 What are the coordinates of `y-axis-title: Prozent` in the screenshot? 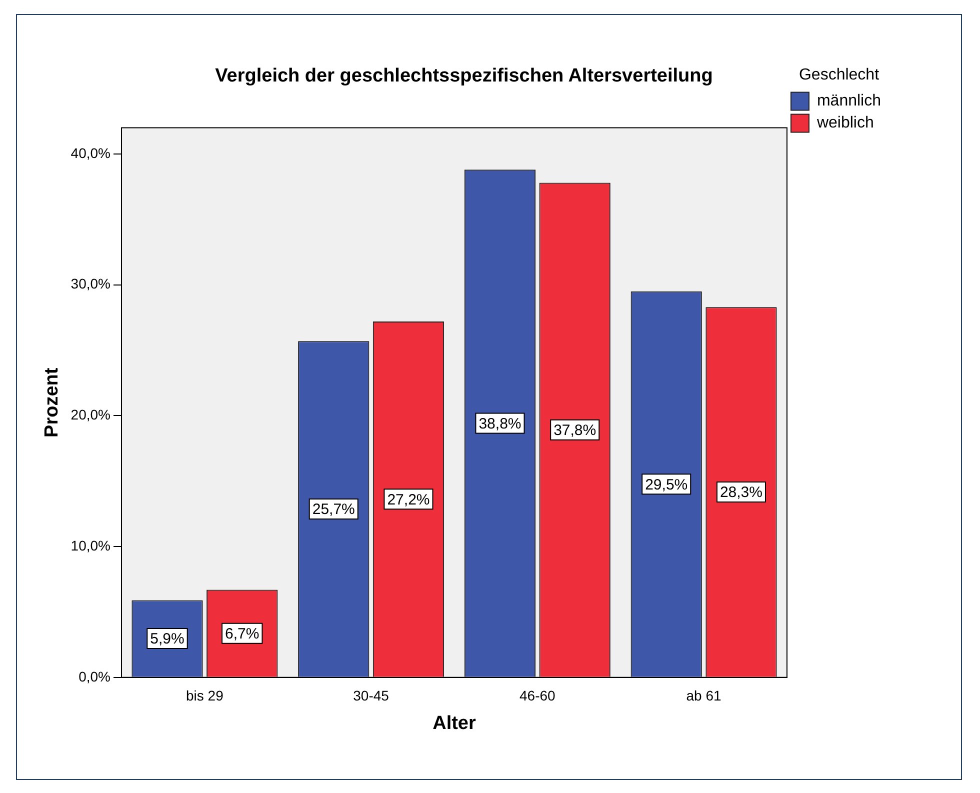 It's located at (52, 402).